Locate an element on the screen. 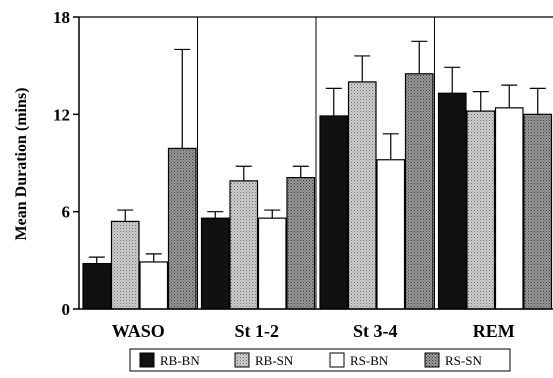  legend-swatch-rb-sn is located at coordinates (242, 360).